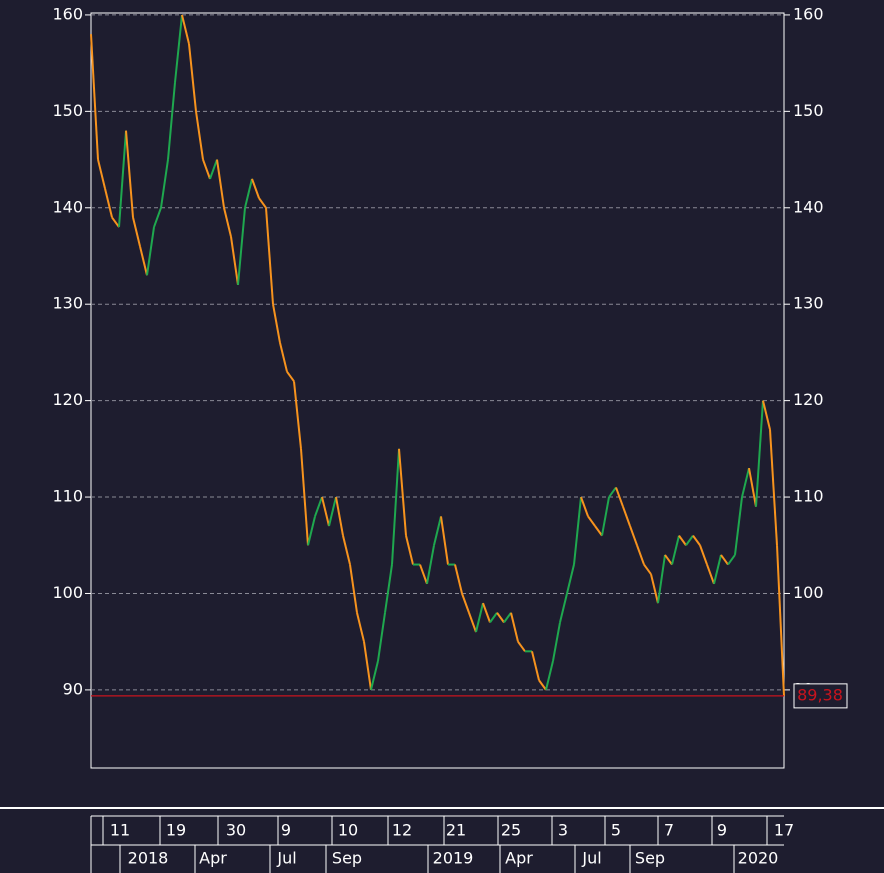 The width and height of the screenshot is (884, 873). What do you see at coordinates (67, 13) in the screenshot?
I see `y-tick-label: 160` at bounding box center [67, 13].